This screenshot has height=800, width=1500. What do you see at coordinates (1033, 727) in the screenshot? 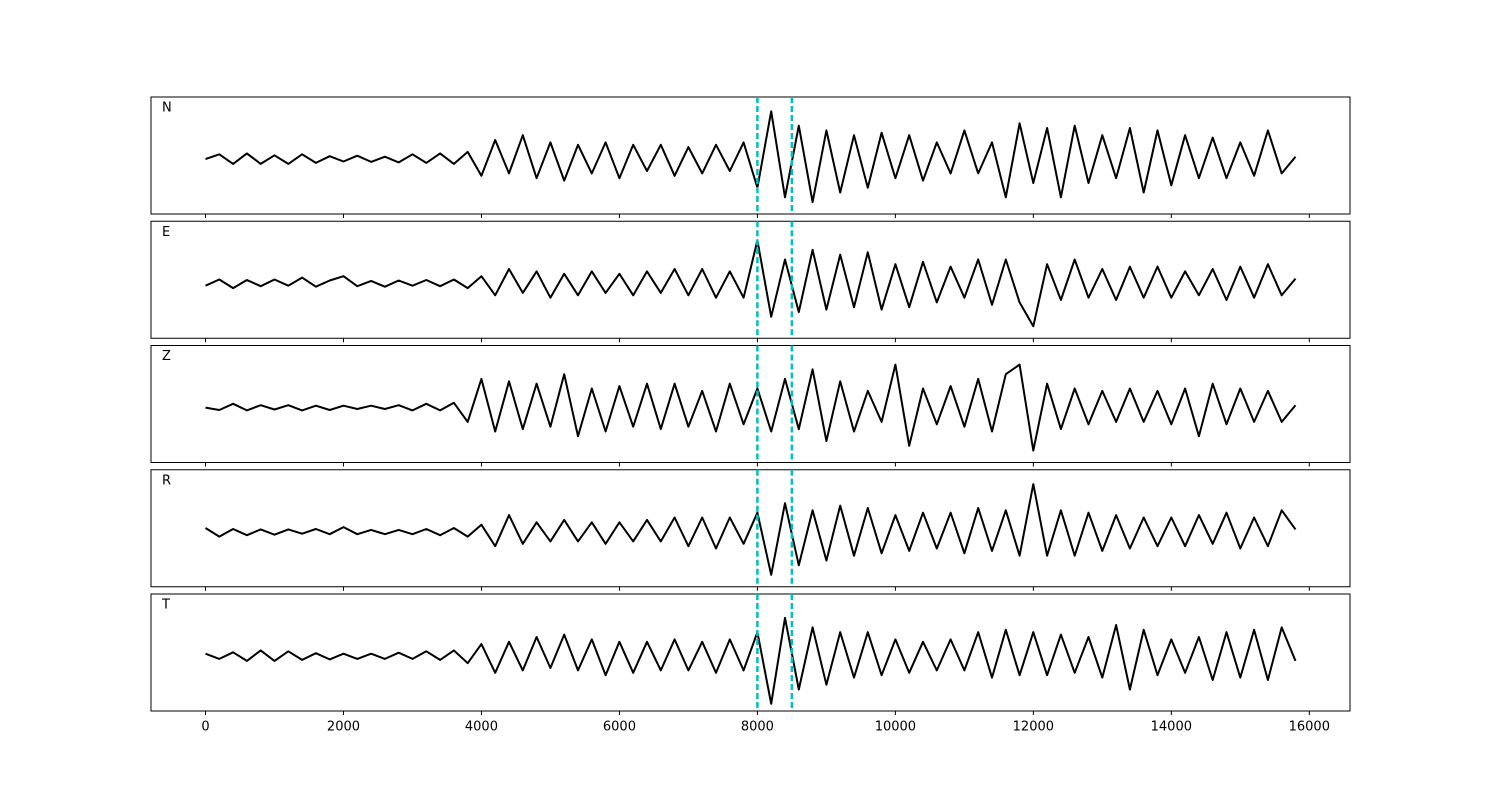
I see `x-tick-label: 12000` at bounding box center [1033, 727].